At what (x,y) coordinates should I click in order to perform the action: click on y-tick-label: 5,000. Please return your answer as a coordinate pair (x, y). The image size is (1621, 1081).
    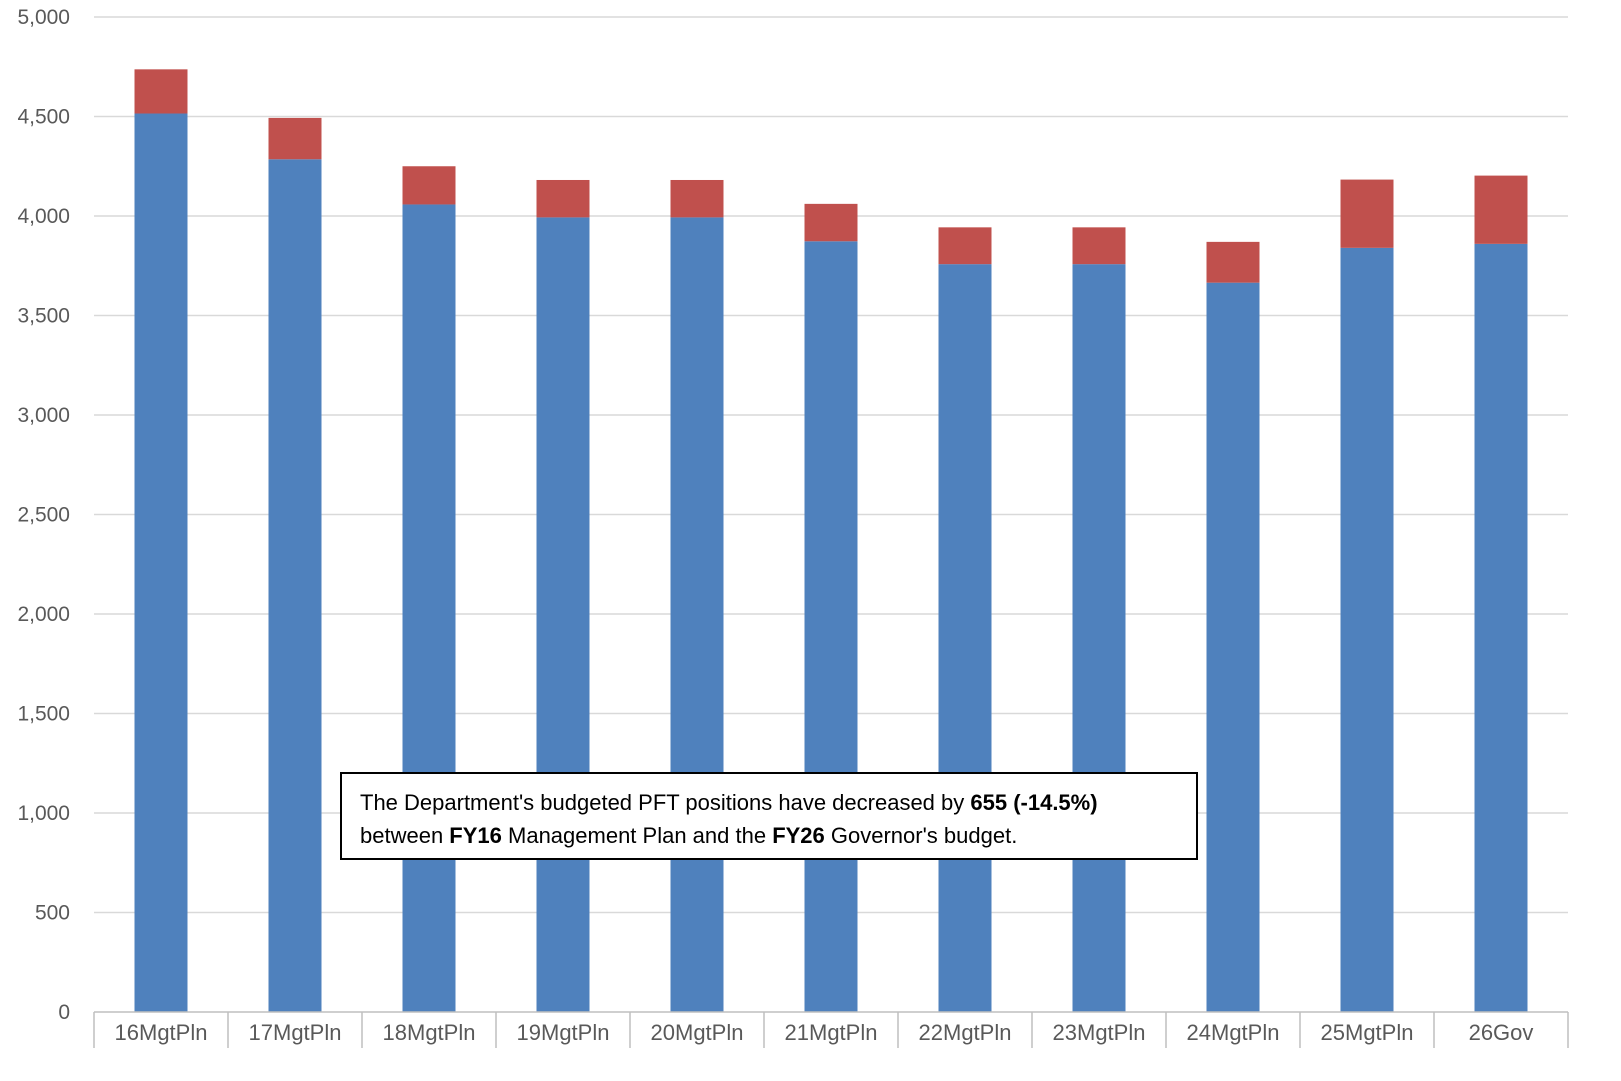
    Looking at the image, I should click on (43, 17).